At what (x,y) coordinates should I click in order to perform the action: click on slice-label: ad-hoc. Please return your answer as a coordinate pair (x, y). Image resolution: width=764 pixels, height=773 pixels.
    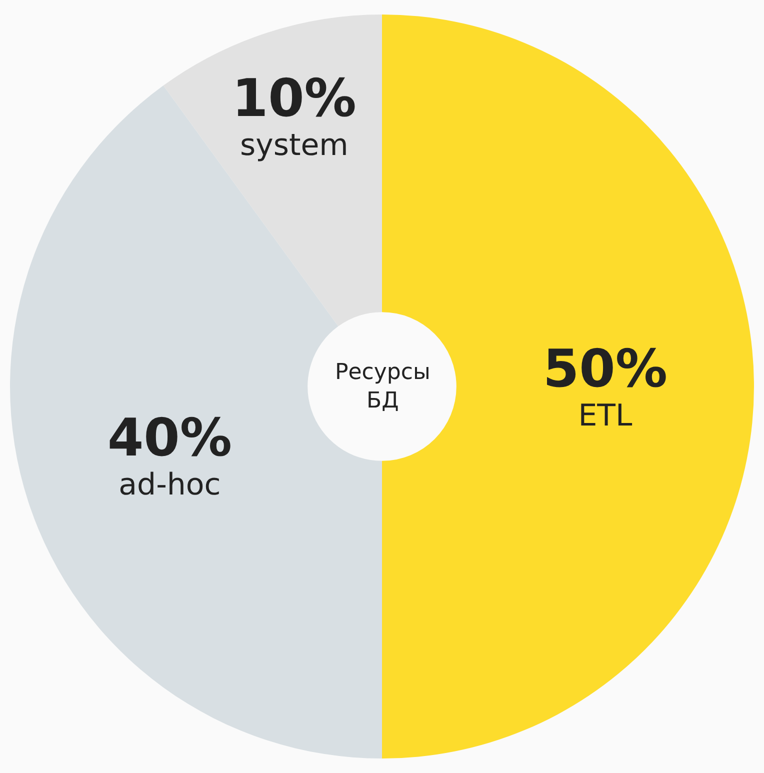
    Looking at the image, I should click on (169, 484).